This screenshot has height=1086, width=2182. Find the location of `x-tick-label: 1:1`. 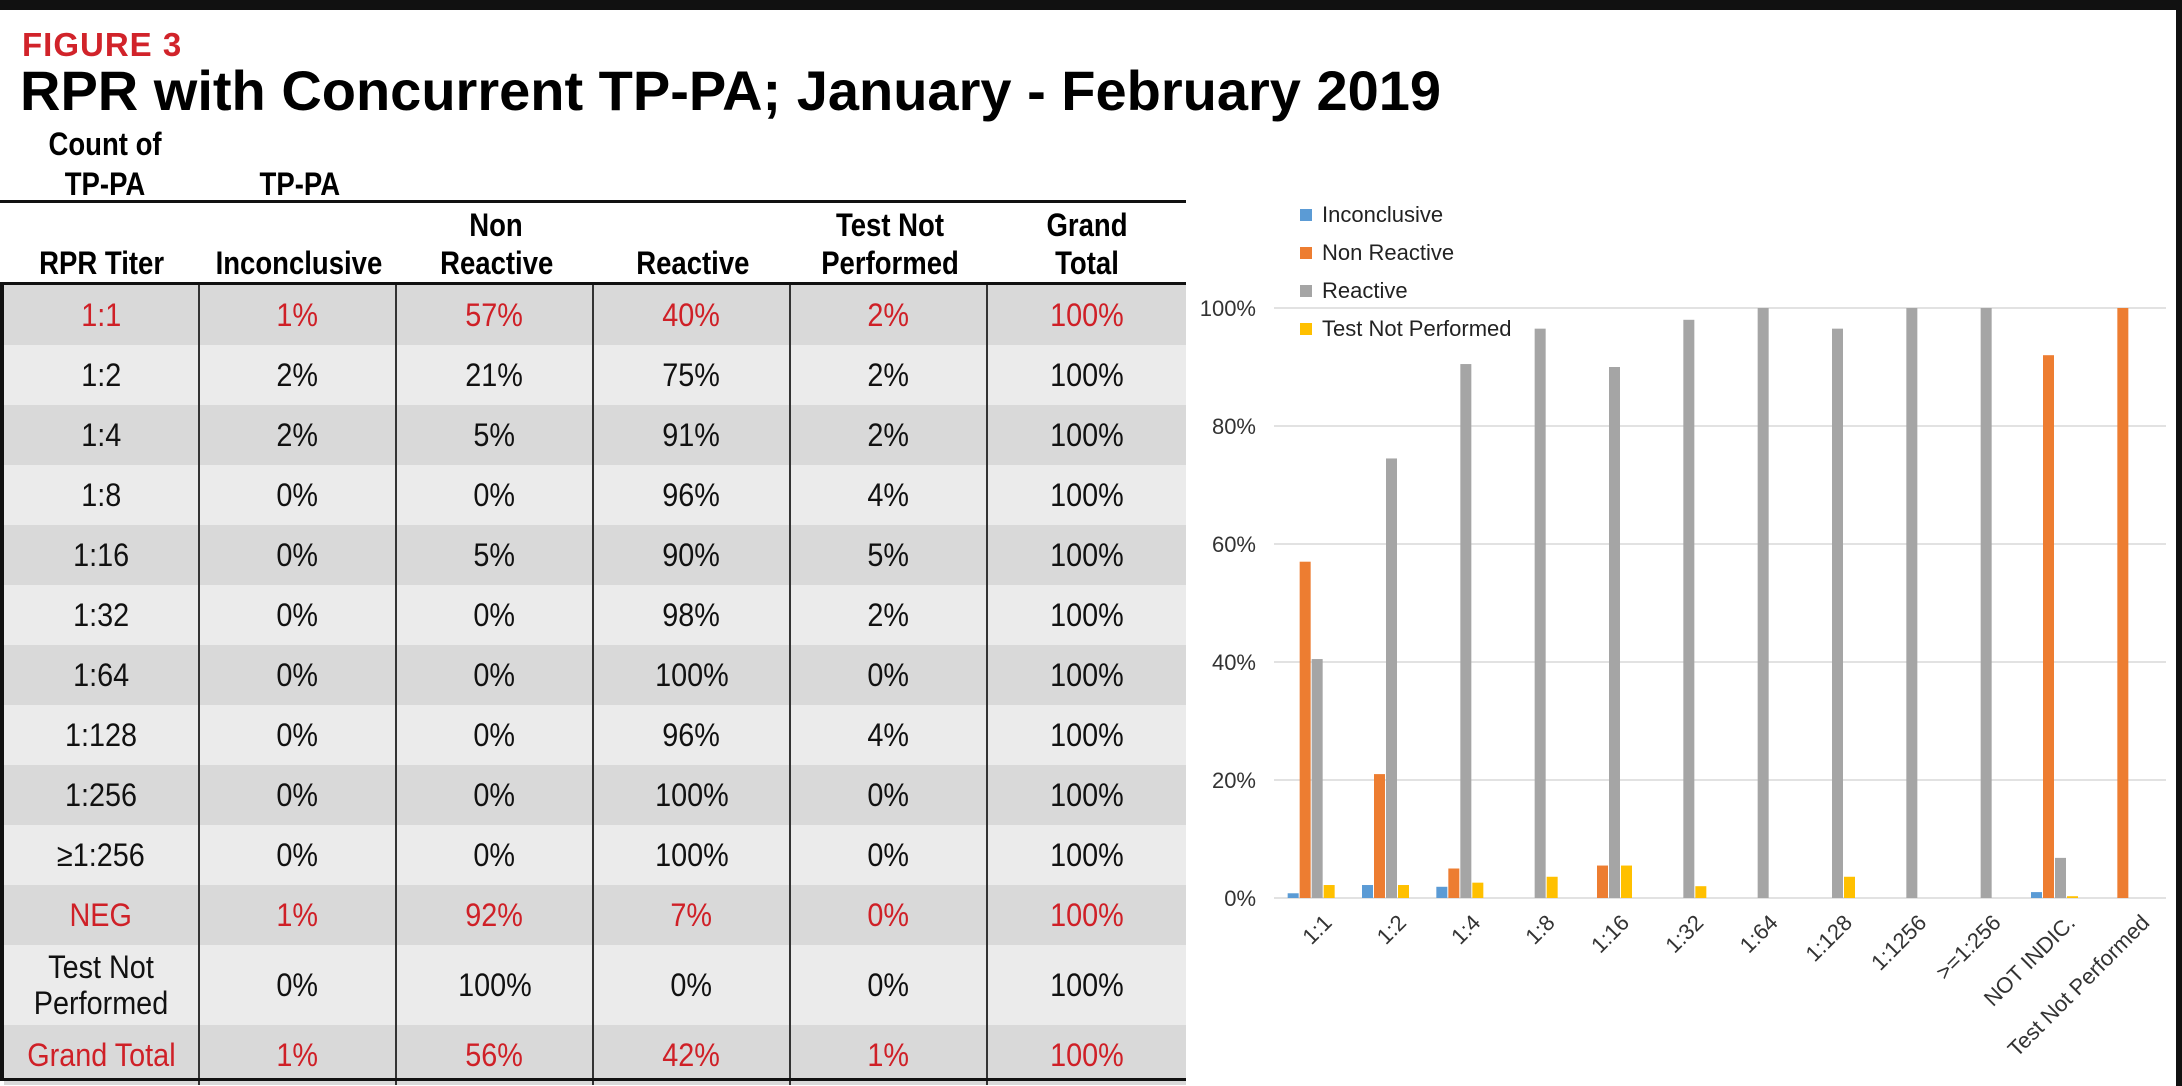

x-tick-label: 1:1 is located at coordinates (1316, 929).